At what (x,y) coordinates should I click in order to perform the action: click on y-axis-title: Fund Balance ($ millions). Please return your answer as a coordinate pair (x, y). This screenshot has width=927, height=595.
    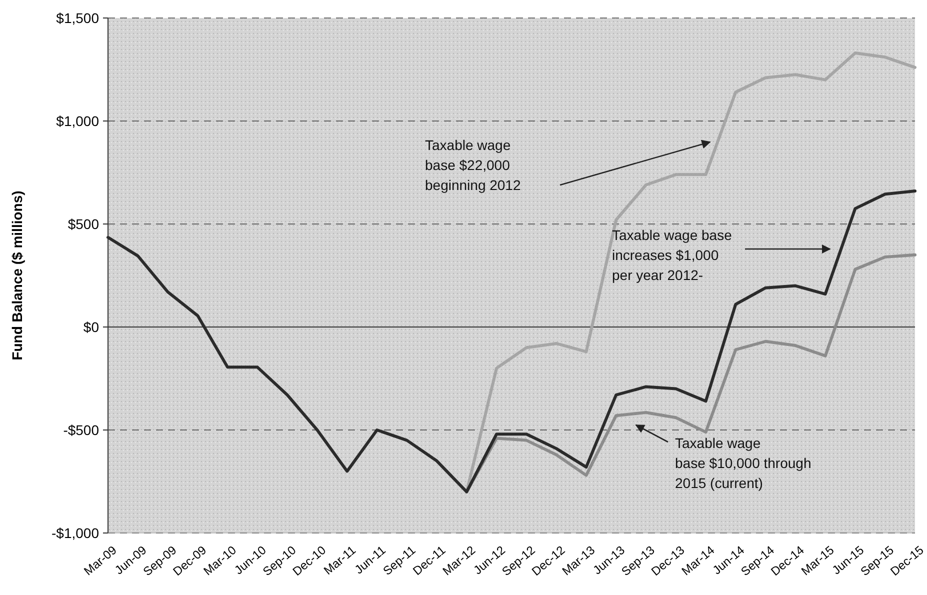
    Looking at the image, I should click on (17, 275).